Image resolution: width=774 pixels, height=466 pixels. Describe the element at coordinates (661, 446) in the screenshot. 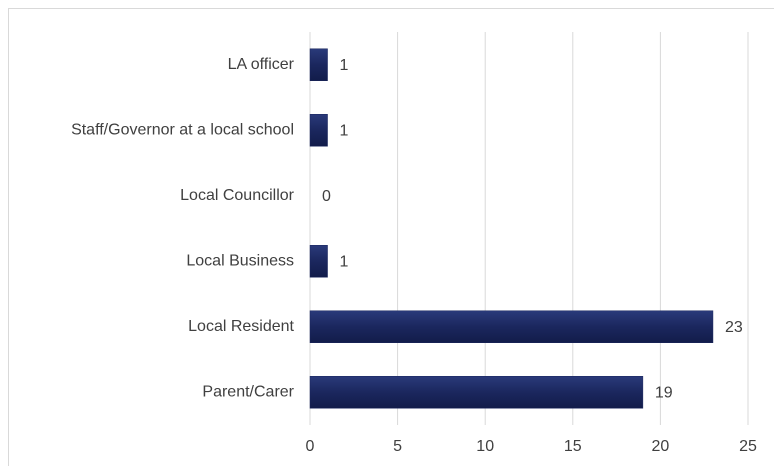

I see `x-tick-label: 20` at that location.